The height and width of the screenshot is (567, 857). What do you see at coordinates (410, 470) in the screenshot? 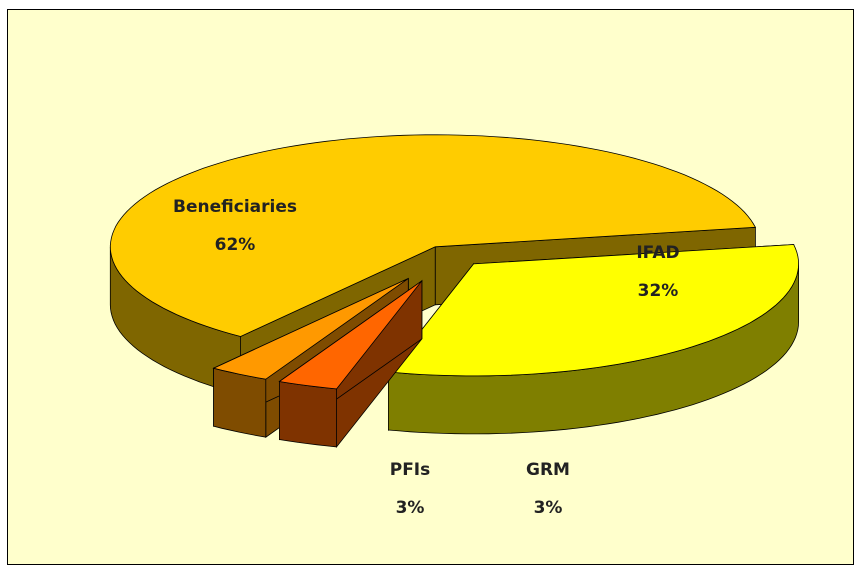
I see `slice-label: PFIs` at bounding box center [410, 470].